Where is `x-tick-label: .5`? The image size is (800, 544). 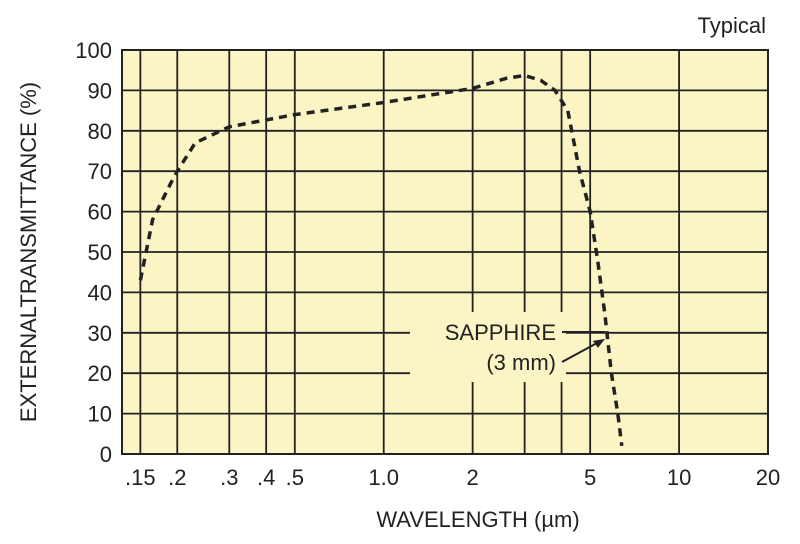
x-tick-label: .5 is located at coordinates (295, 477).